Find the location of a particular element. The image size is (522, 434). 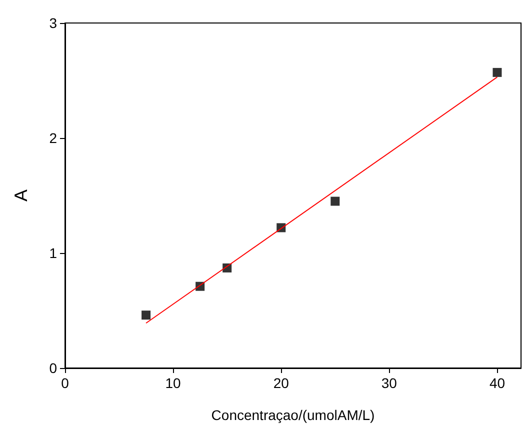

x-tick-label: 0 is located at coordinates (65, 383).